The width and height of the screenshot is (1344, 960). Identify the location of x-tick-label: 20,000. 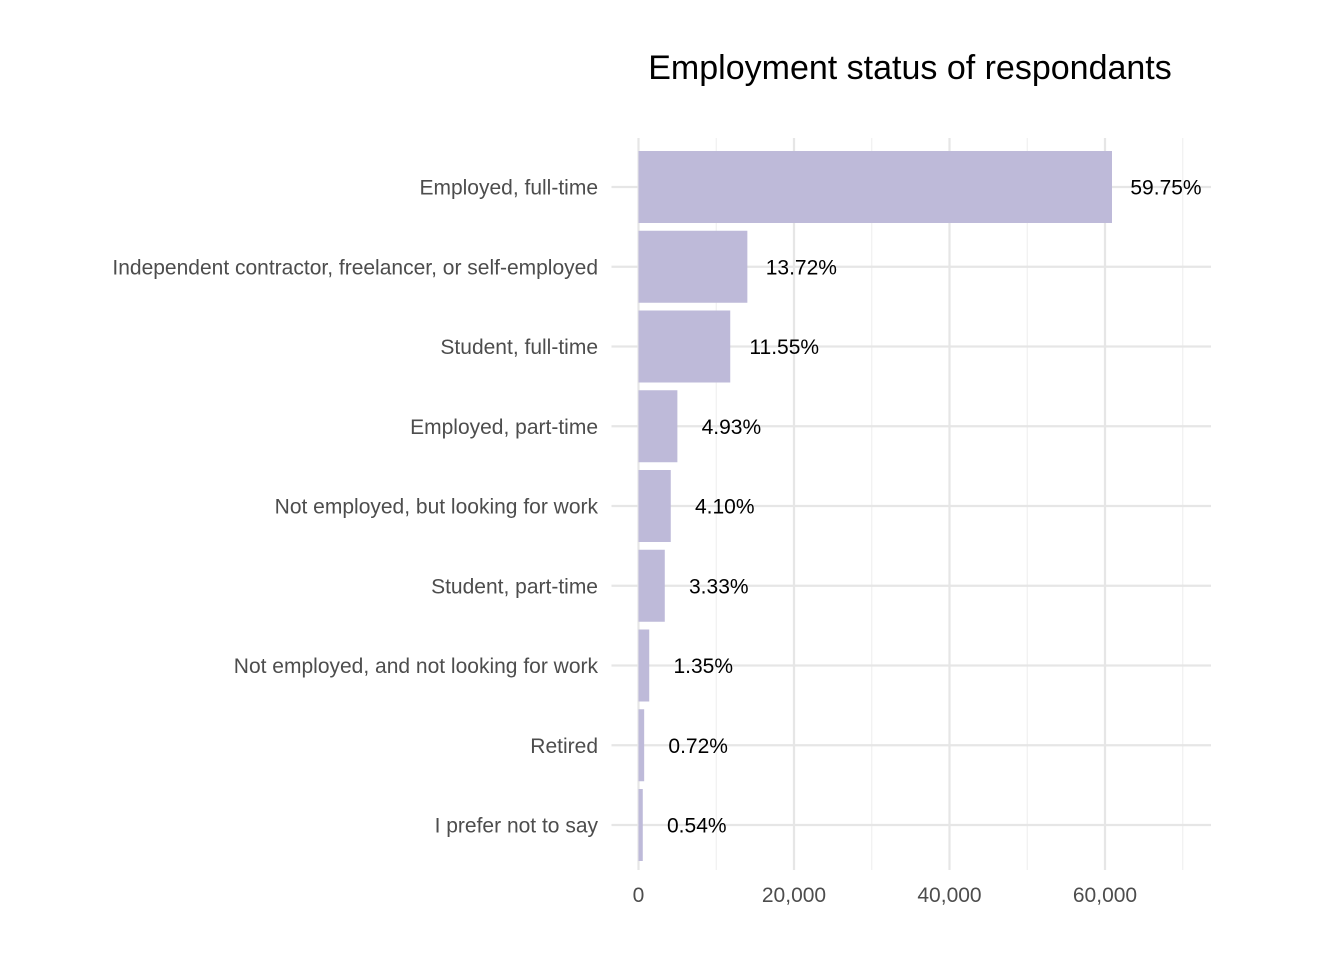
(794, 895).